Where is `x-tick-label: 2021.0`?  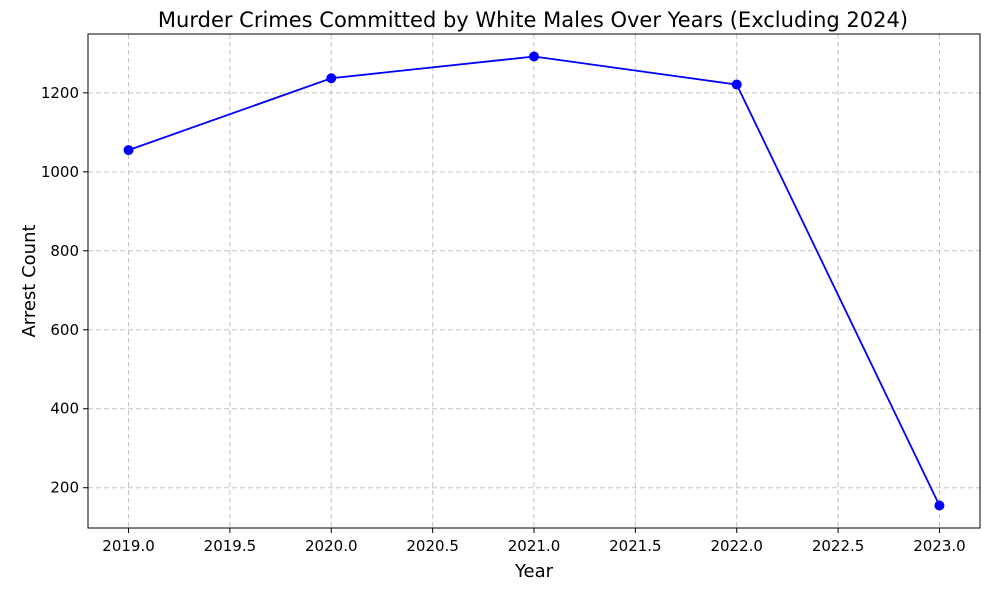 x-tick-label: 2021.0 is located at coordinates (534, 546).